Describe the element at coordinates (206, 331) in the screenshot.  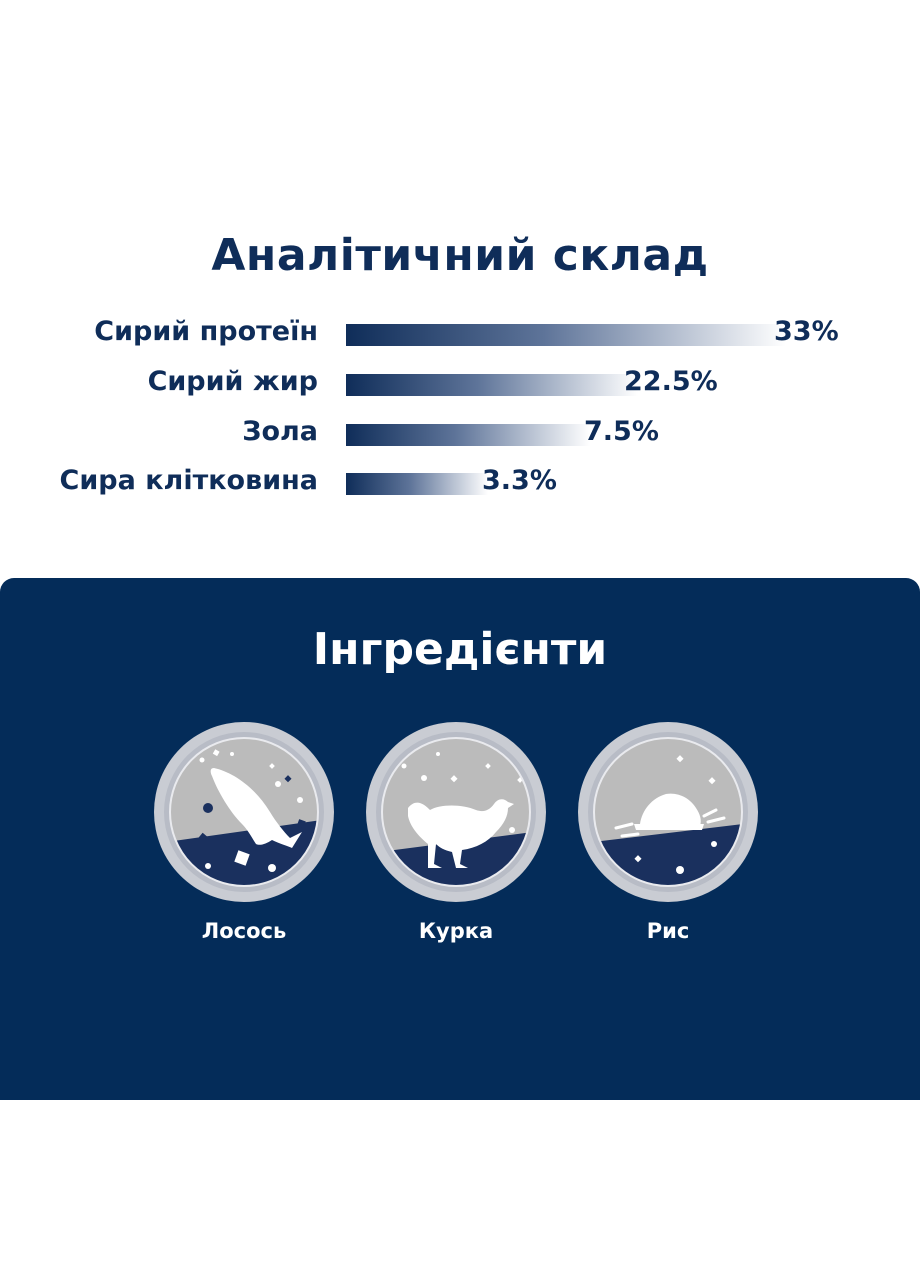
I see `nutrient-label: Сирий протеїн` at that location.